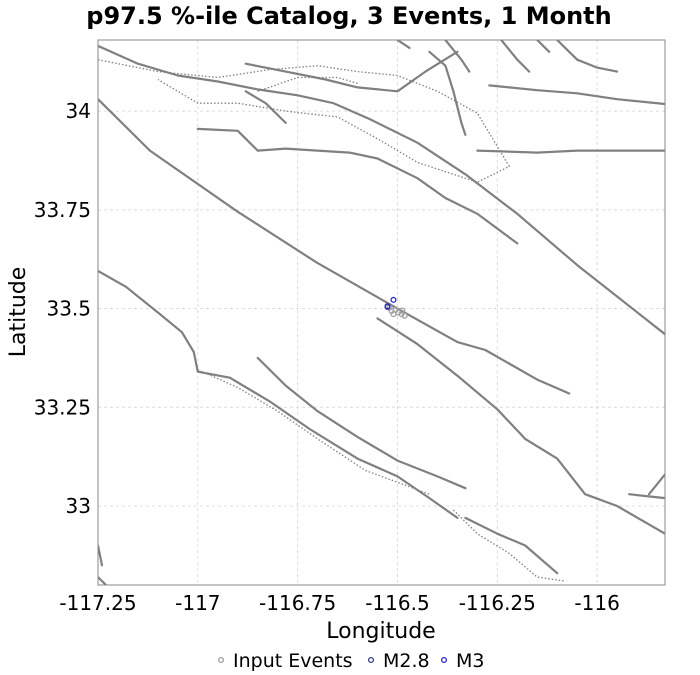  I want to click on y-tick-label-0: 33, so click(78, 506).